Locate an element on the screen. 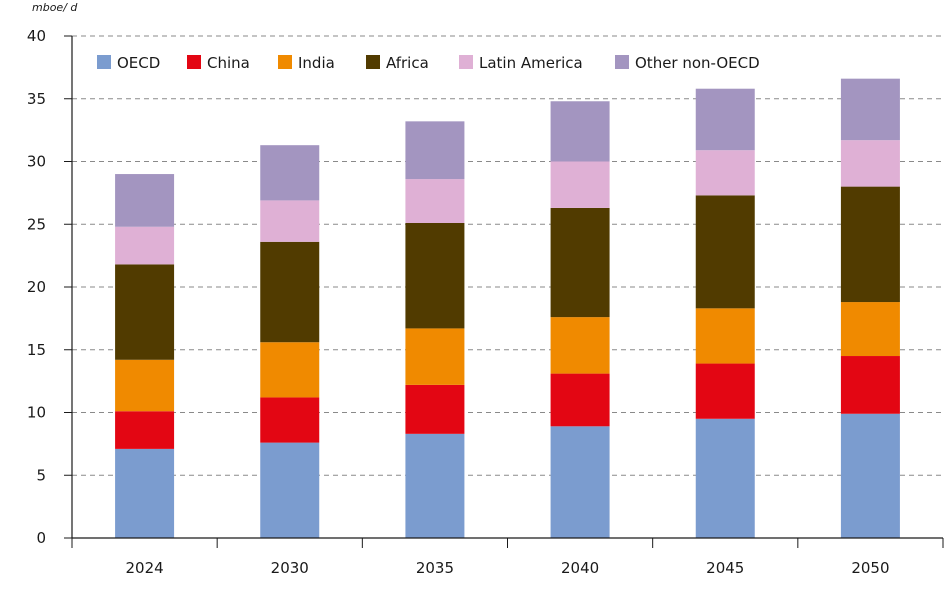 This screenshot has width=947, height=591. bar-2050-africa is located at coordinates (870, 244).